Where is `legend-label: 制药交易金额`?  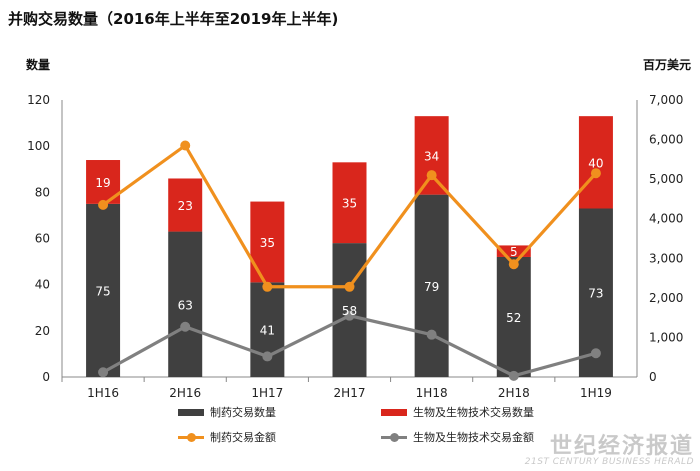
legend-label: 制药交易金额 is located at coordinates (243, 437).